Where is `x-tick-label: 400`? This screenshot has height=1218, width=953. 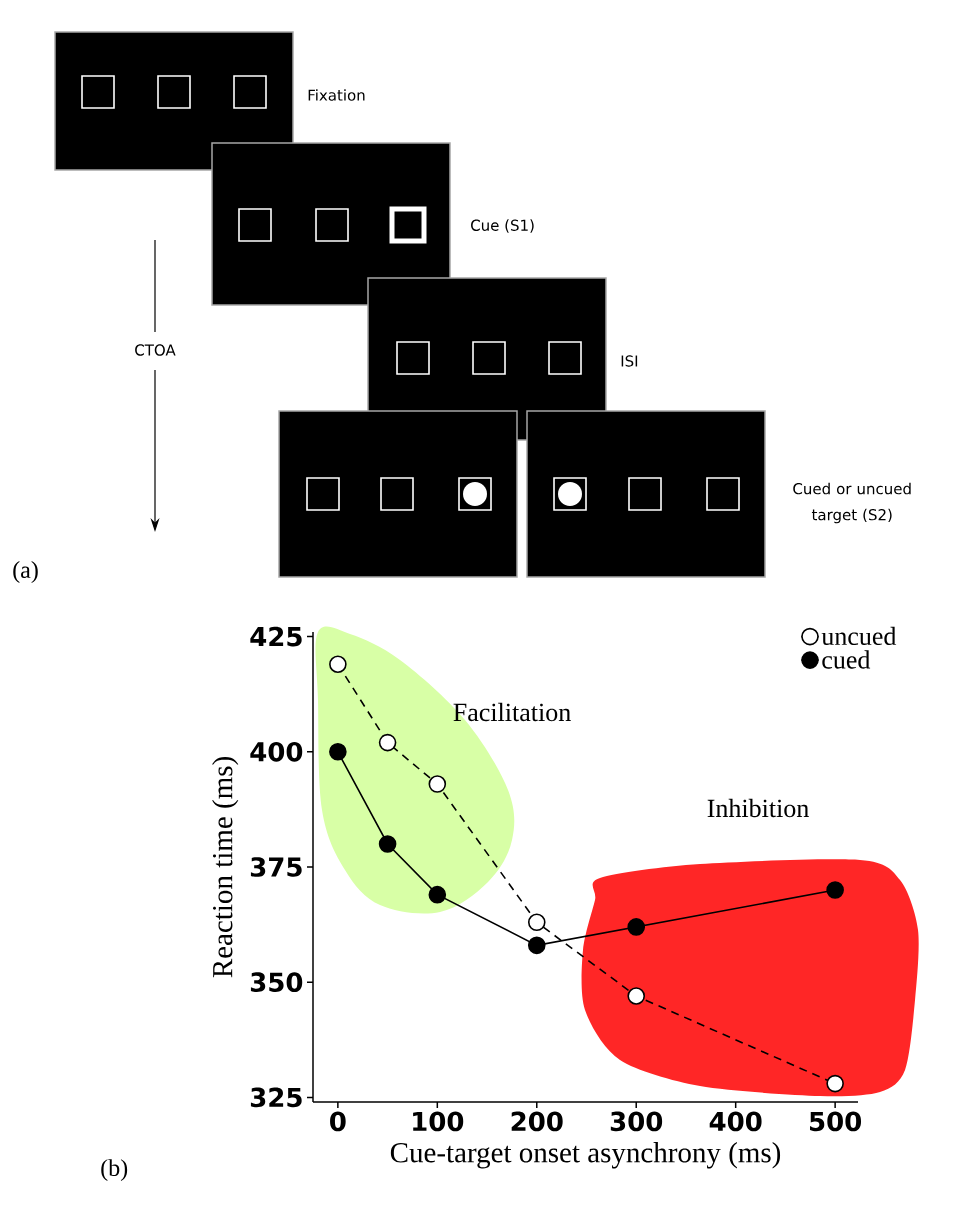
x-tick-label: 400 is located at coordinates (735, 1121).